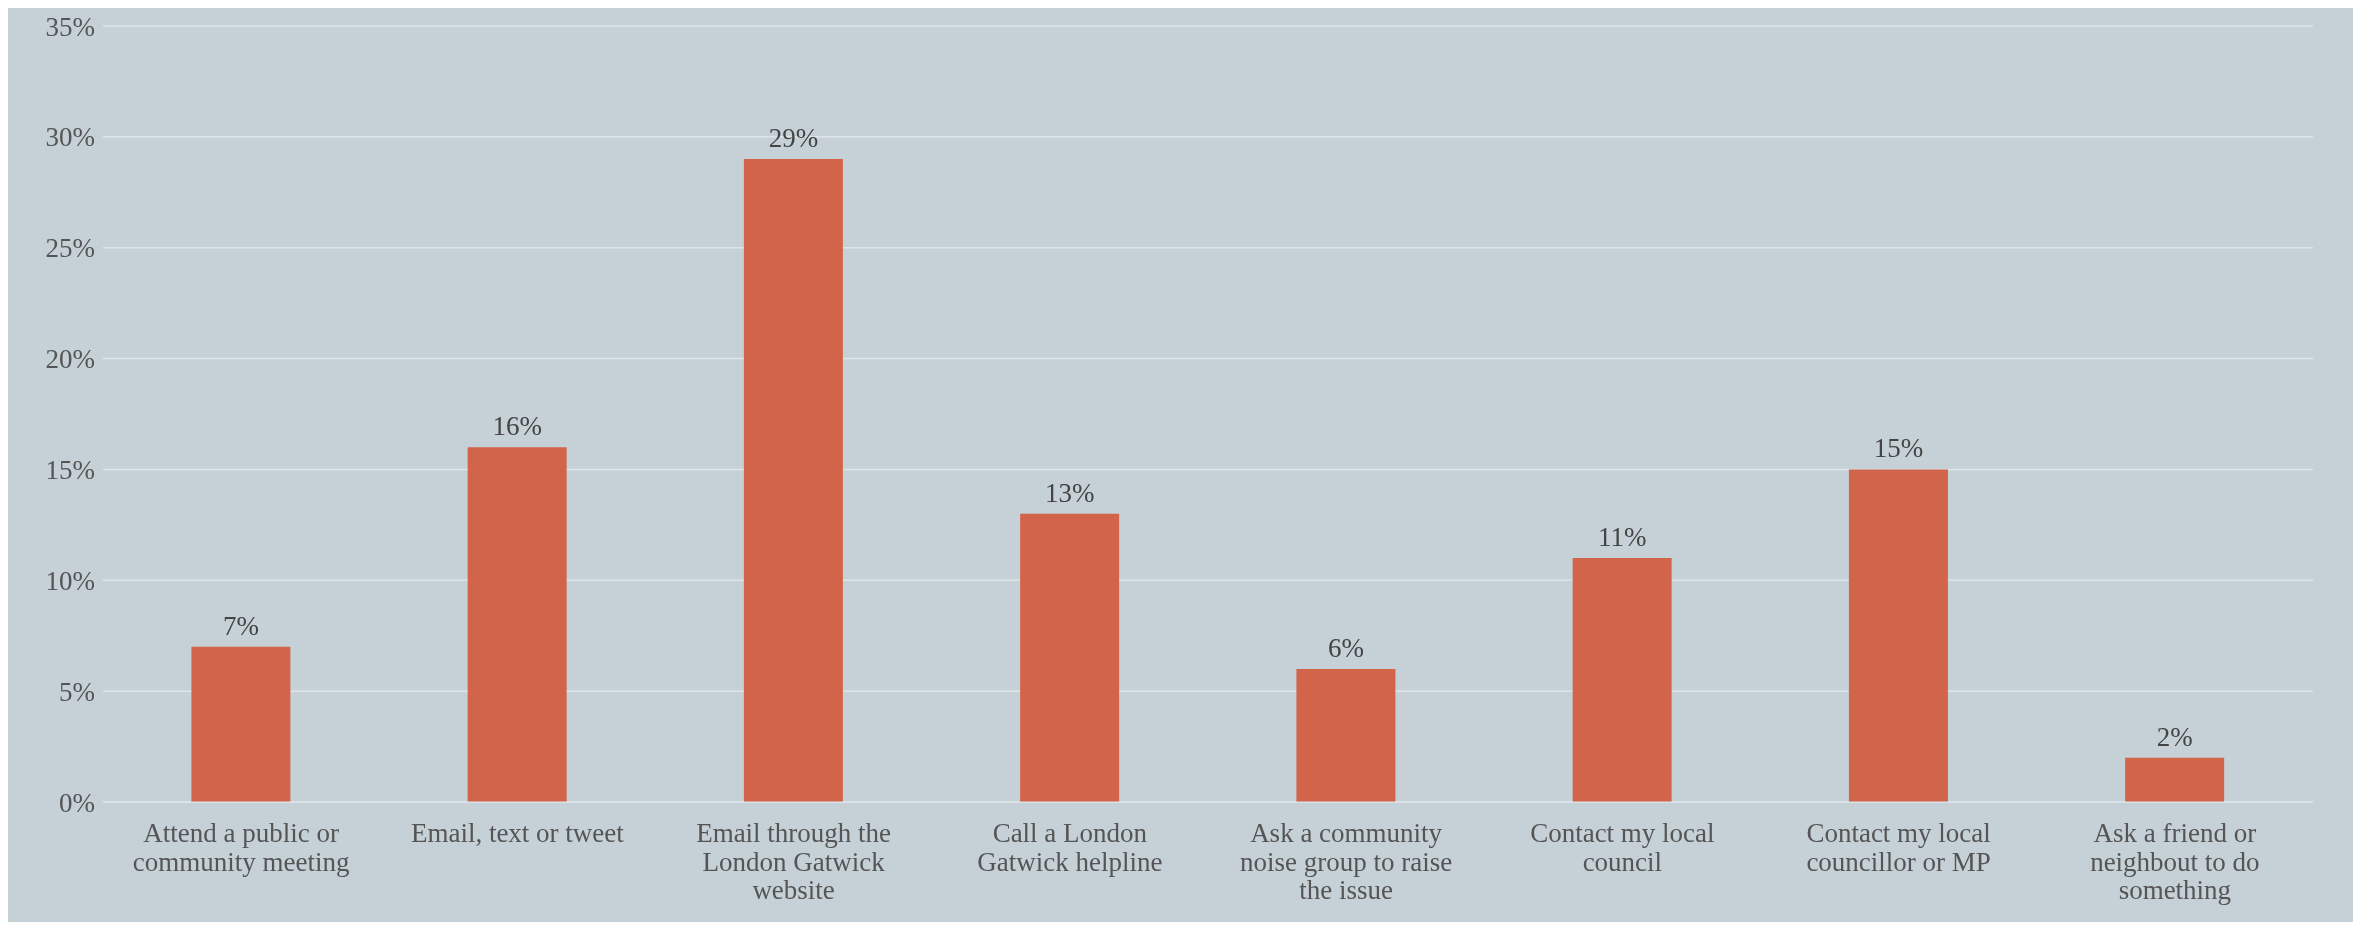 This screenshot has width=2361, height=930. What do you see at coordinates (2175, 861) in the screenshot?
I see `x-tick-label: Ask a friend or neighbout to do something` at bounding box center [2175, 861].